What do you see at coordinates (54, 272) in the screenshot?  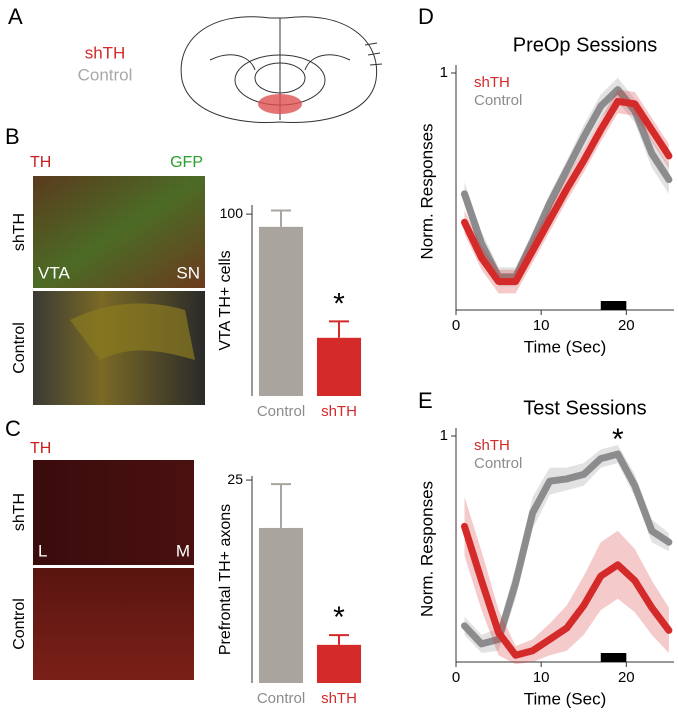 I see `region-label: VTA` at bounding box center [54, 272].